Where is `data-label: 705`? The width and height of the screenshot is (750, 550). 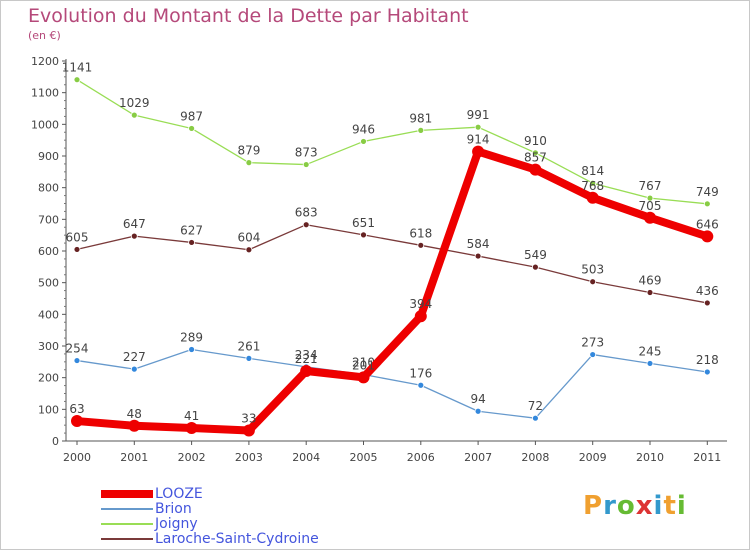
data-label: 705 is located at coordinates (650, 206).